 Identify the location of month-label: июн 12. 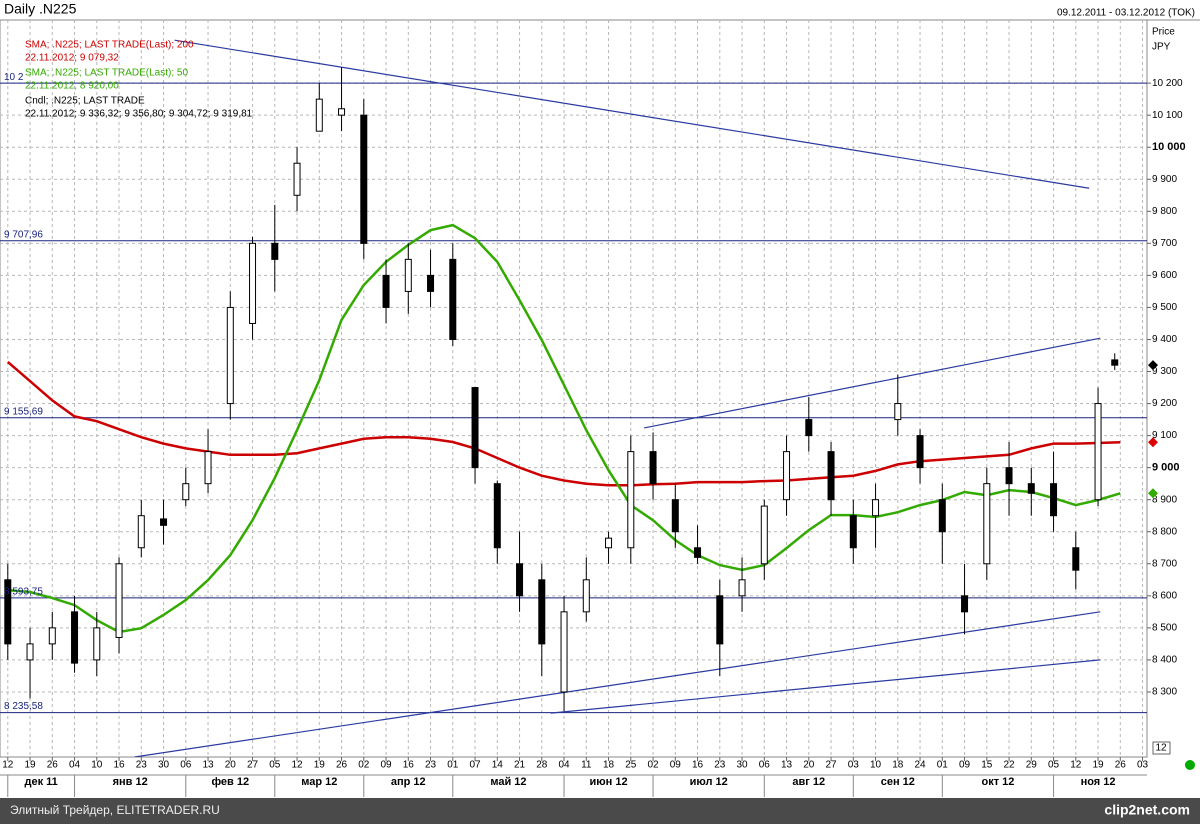
(608, 782).